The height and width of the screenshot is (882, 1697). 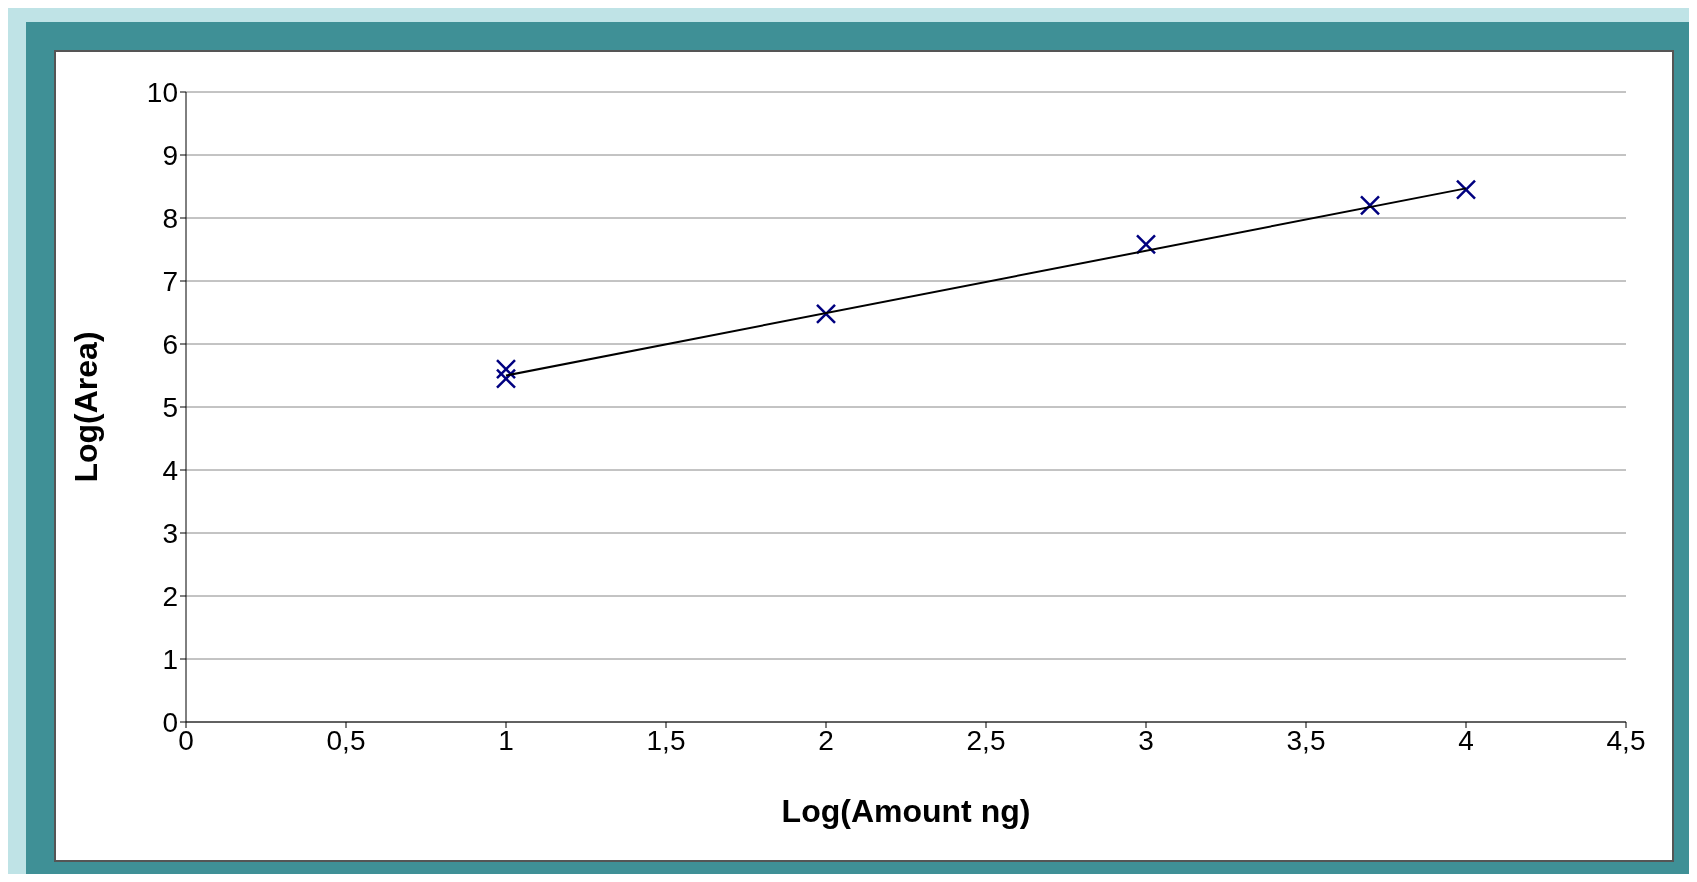 I want to click on x-tick-label: 2,5, so click(x=986, y=740).